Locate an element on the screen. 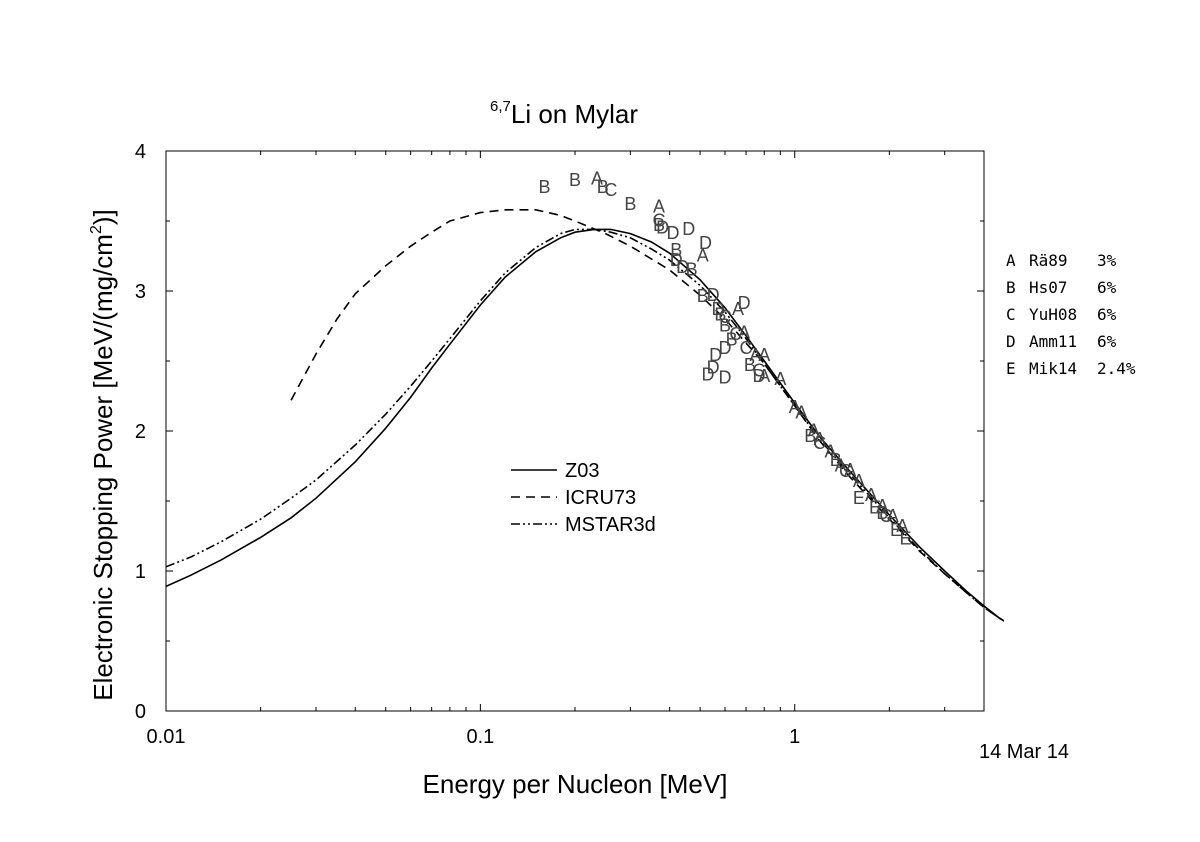 Image resolution: width=1200 pixels, height=842 pixels. y-tick-label: 2 is located at coordinates (140, 432).